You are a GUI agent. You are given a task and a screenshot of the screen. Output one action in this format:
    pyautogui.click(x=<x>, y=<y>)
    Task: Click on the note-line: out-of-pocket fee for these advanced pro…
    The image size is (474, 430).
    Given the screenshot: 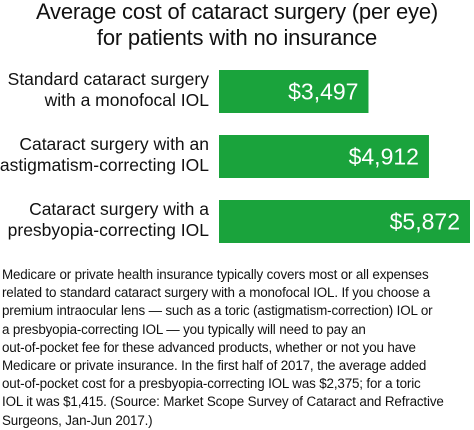 What is the action you would take?
    pyautogui.click(x=209, y=347)
    